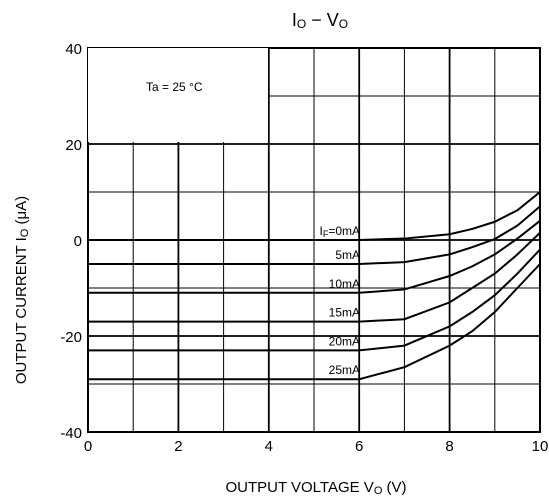 The height and width of the screenshot is (502, 549). I want to click on series-label: 5mA, so click(347, 255).